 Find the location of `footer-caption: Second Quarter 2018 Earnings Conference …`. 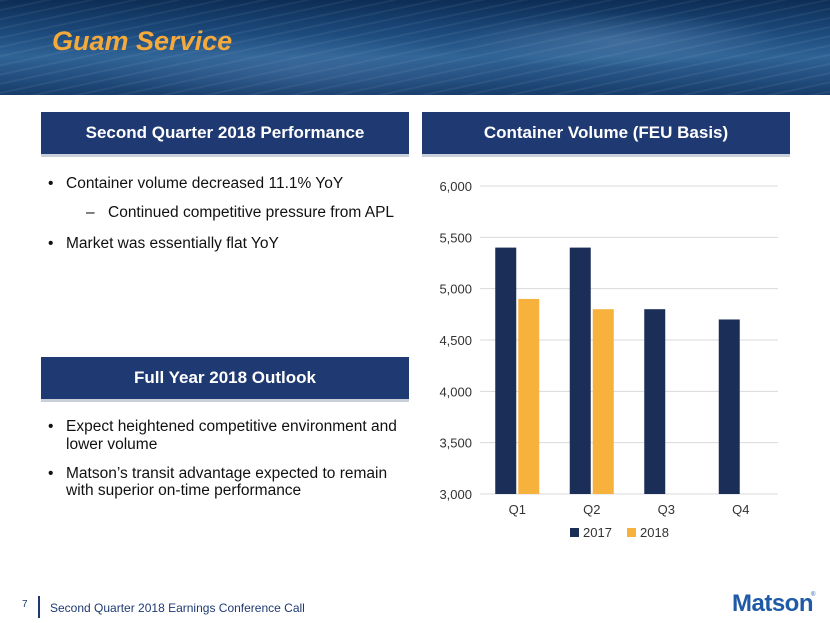

footer-caption: Second Quarter 2018 Earnings Conference … is located at coordinates (177, 608).